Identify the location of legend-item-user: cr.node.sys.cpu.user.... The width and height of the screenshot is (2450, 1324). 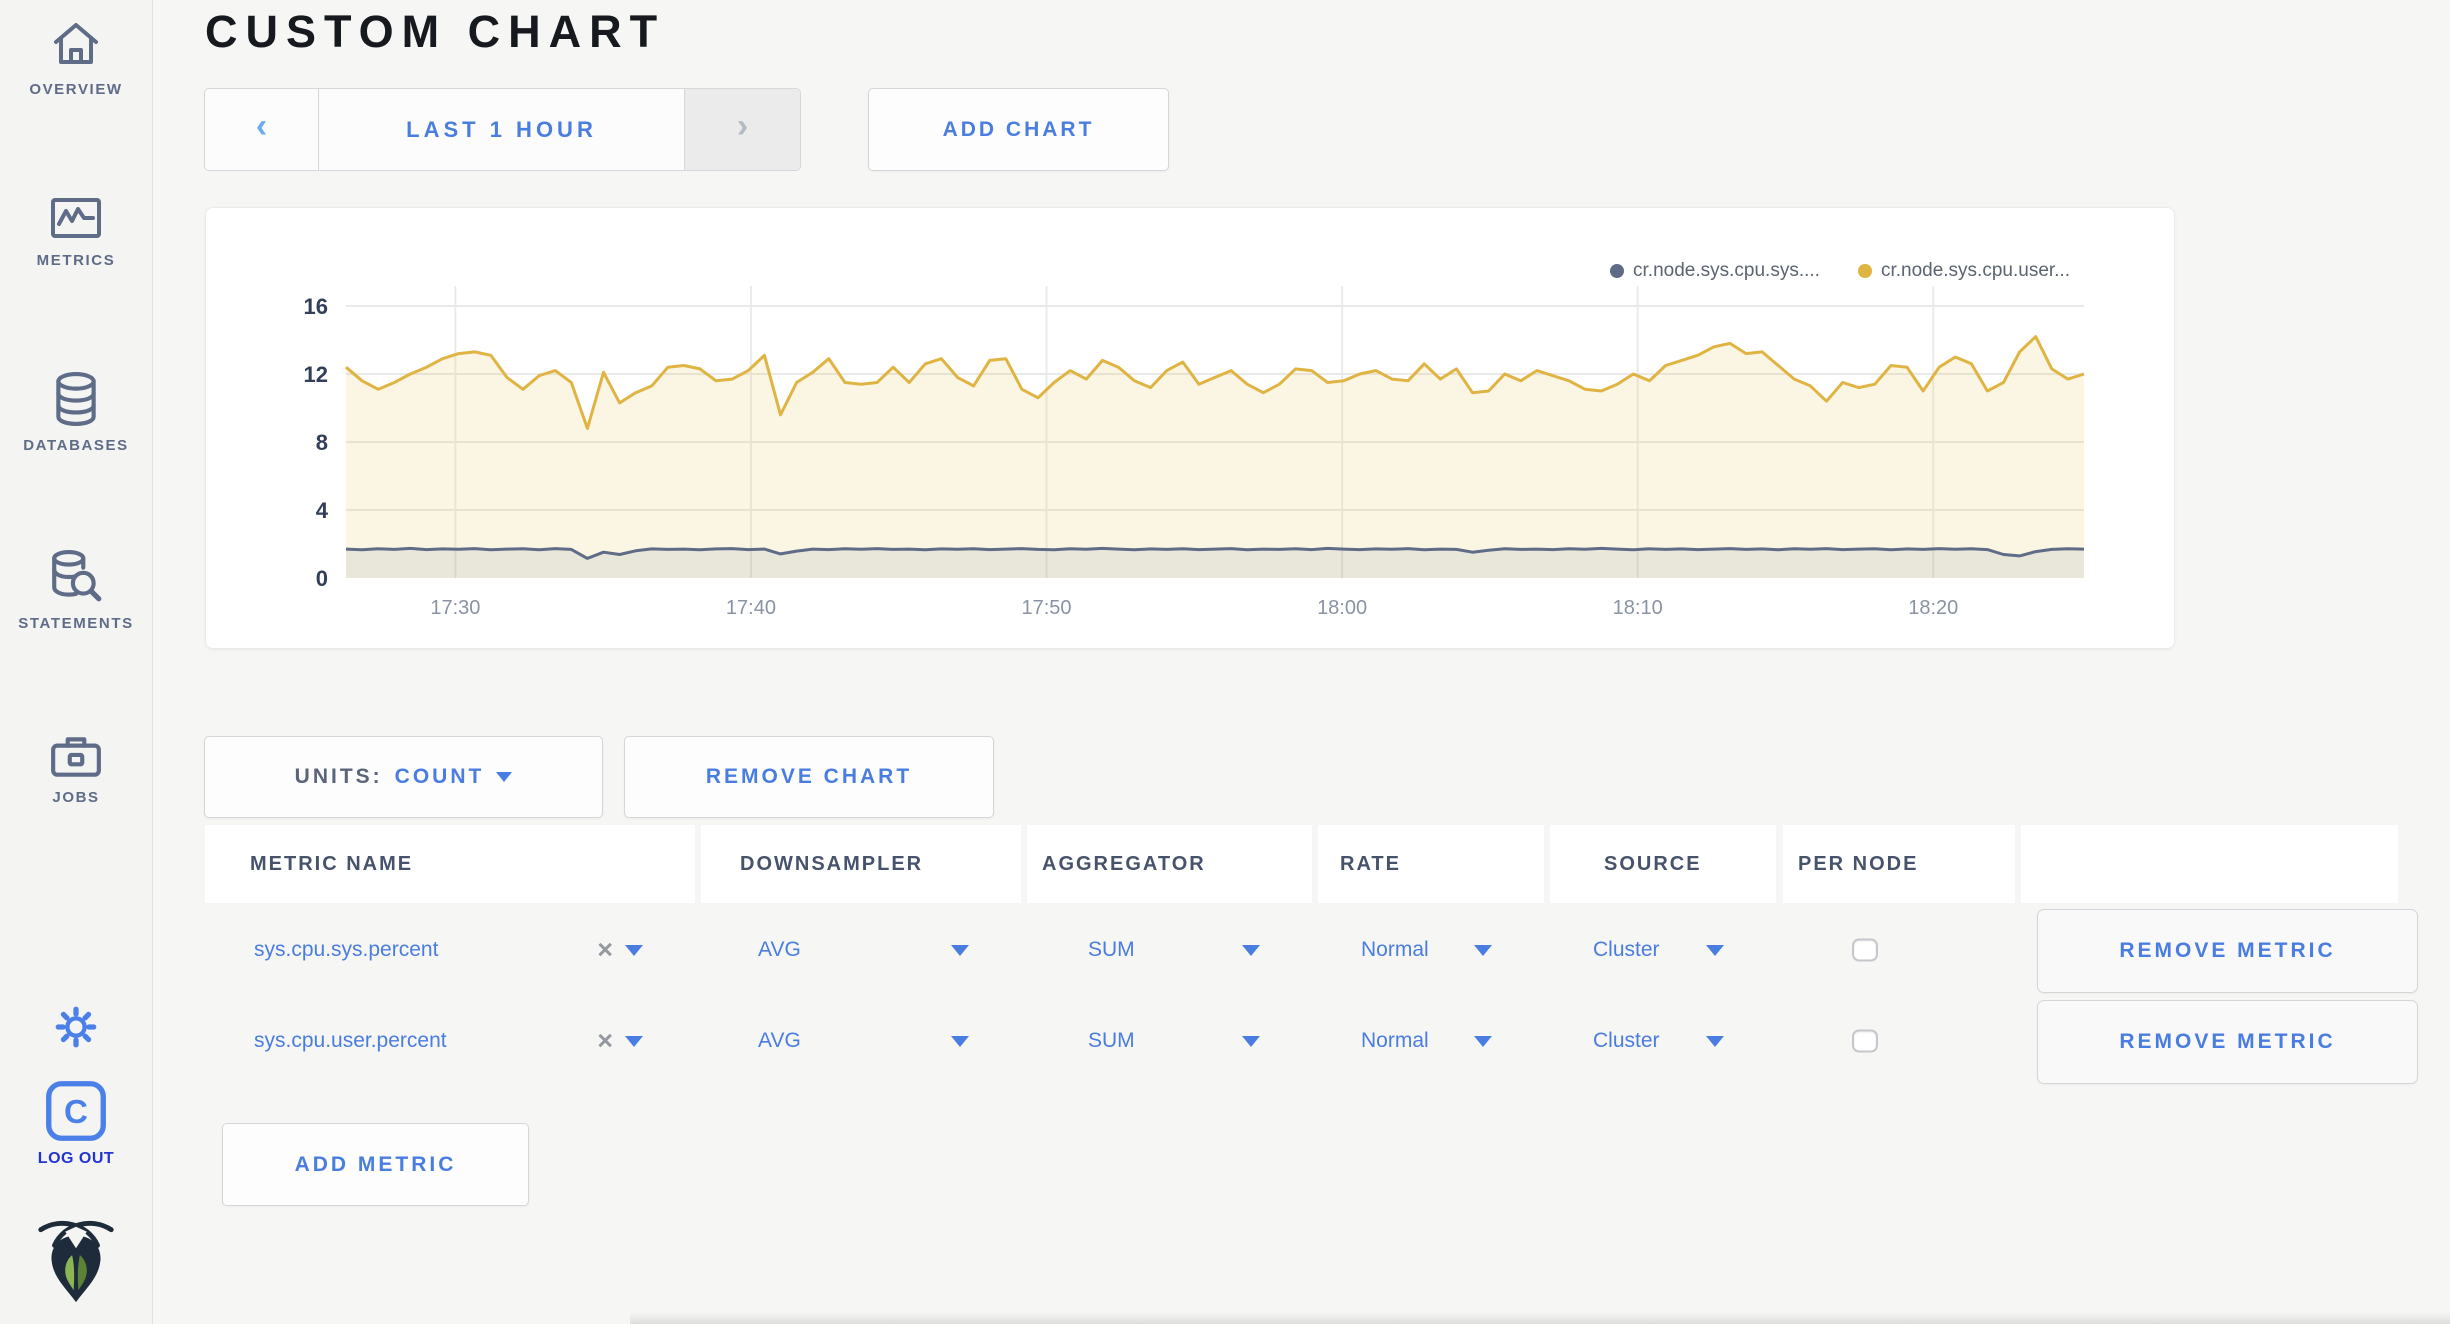
(1963, 271).